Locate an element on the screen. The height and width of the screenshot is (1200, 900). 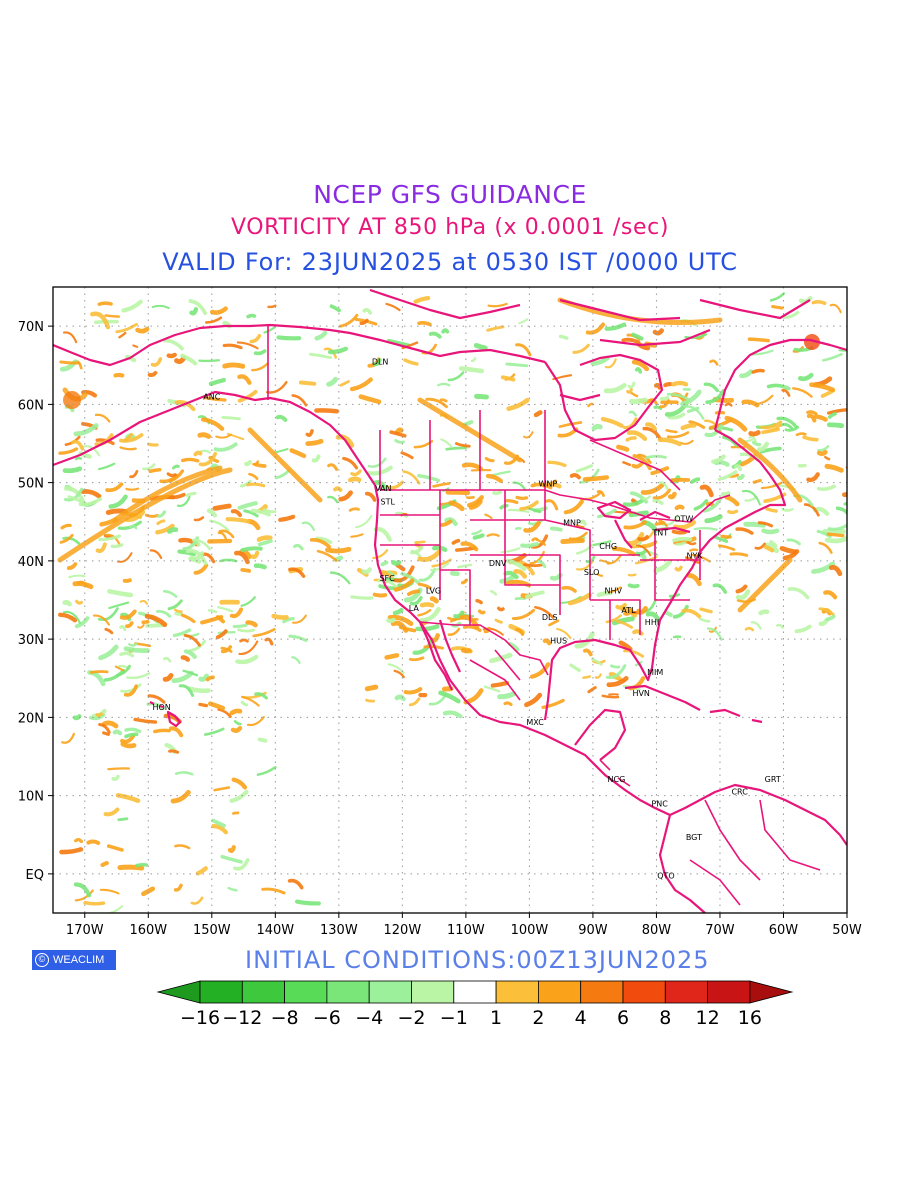
city-label-lvg: LVG is located at coordinates (433, 591).